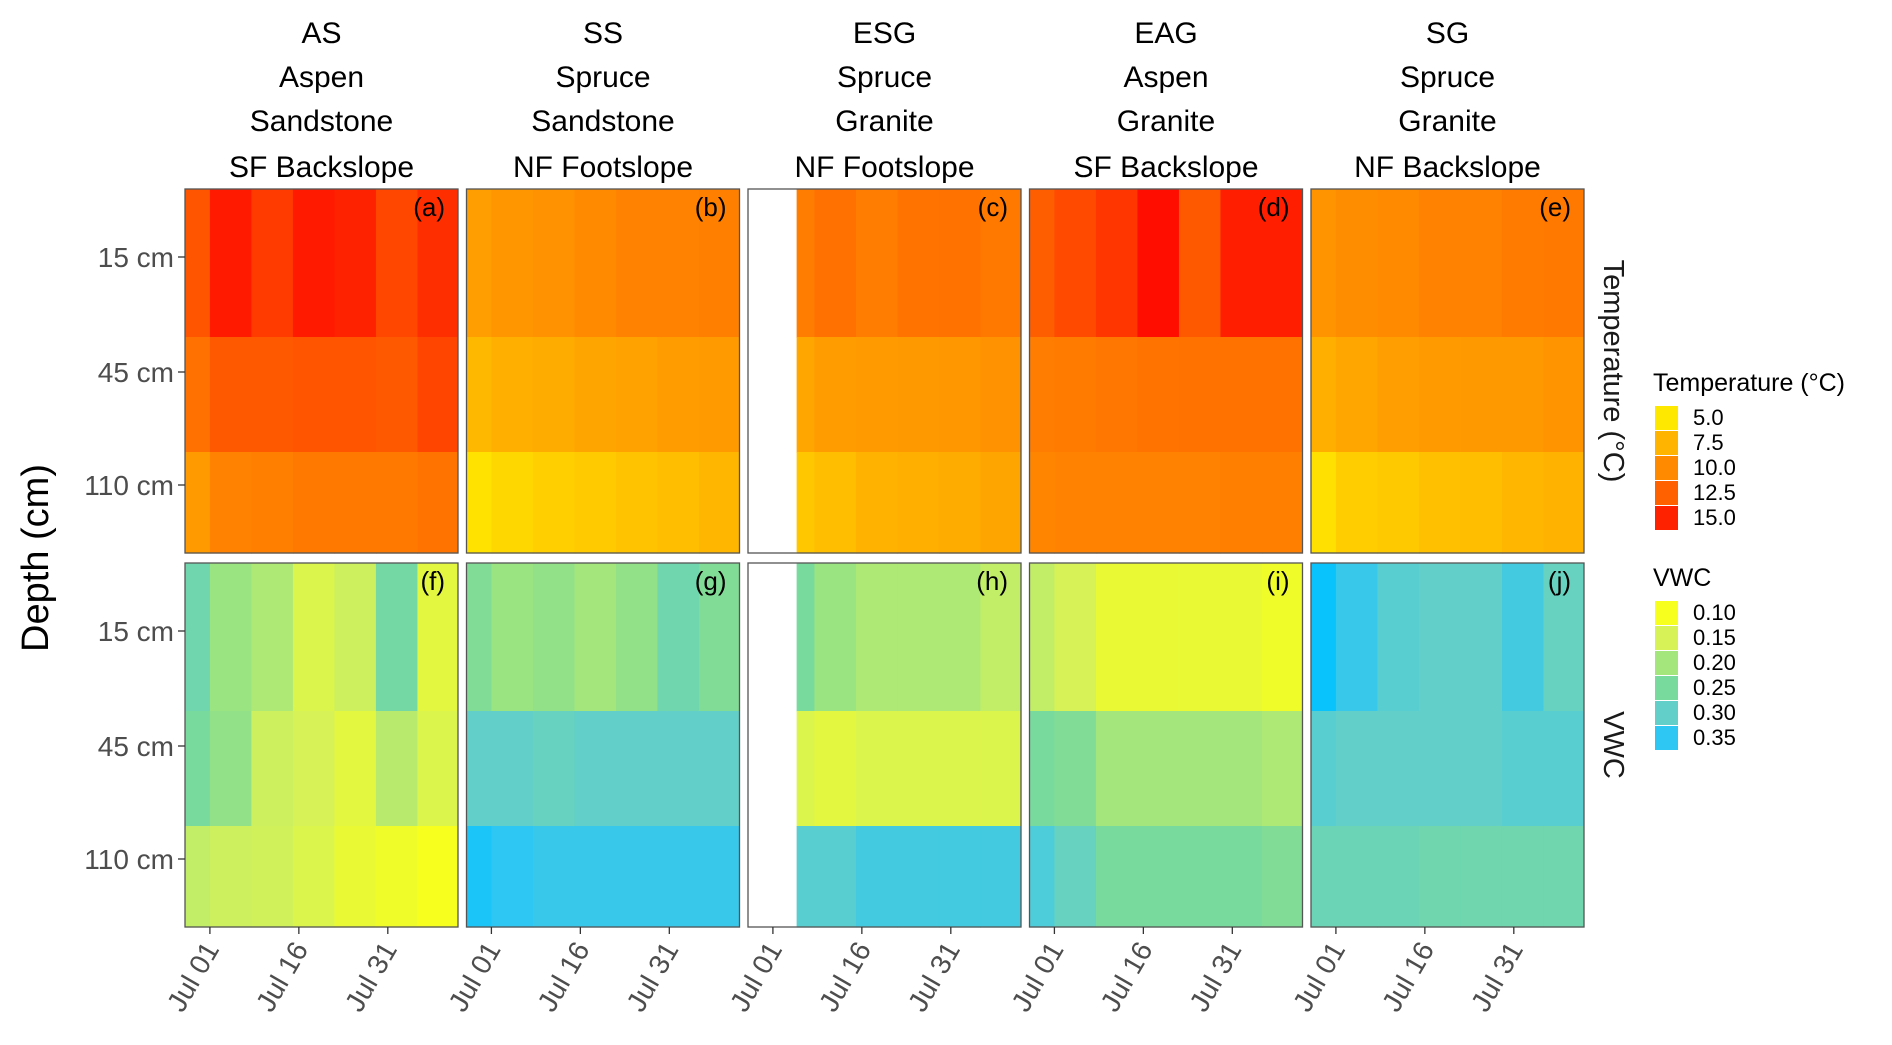  I want to click on strip-title-rock: Granite, so click(884, 121).